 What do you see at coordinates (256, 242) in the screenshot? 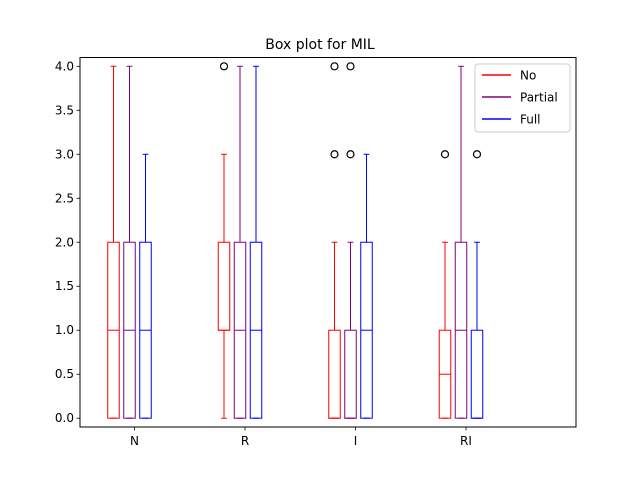
I see `box-full-r` at bounding box center [256, 242].